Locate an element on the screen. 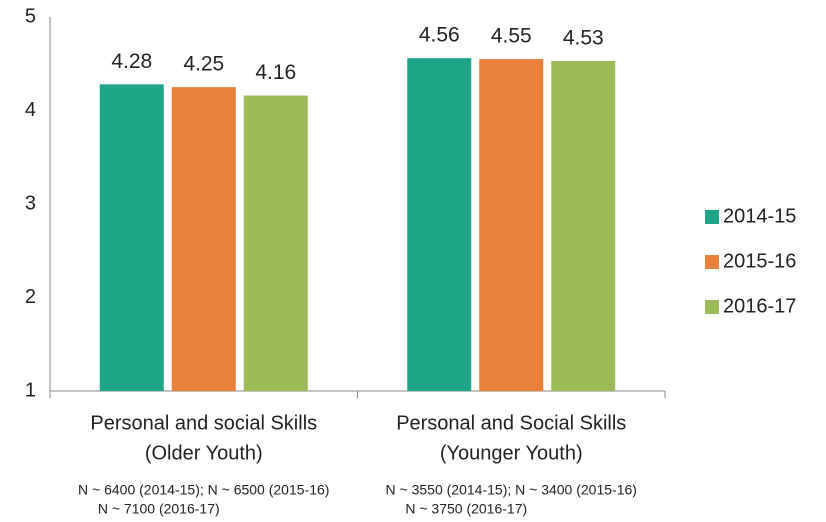 Image resolution: width=826 pixels, height=522 pixels. x-tick-label: (Younger Youth) is located at coordinates (511, 453).